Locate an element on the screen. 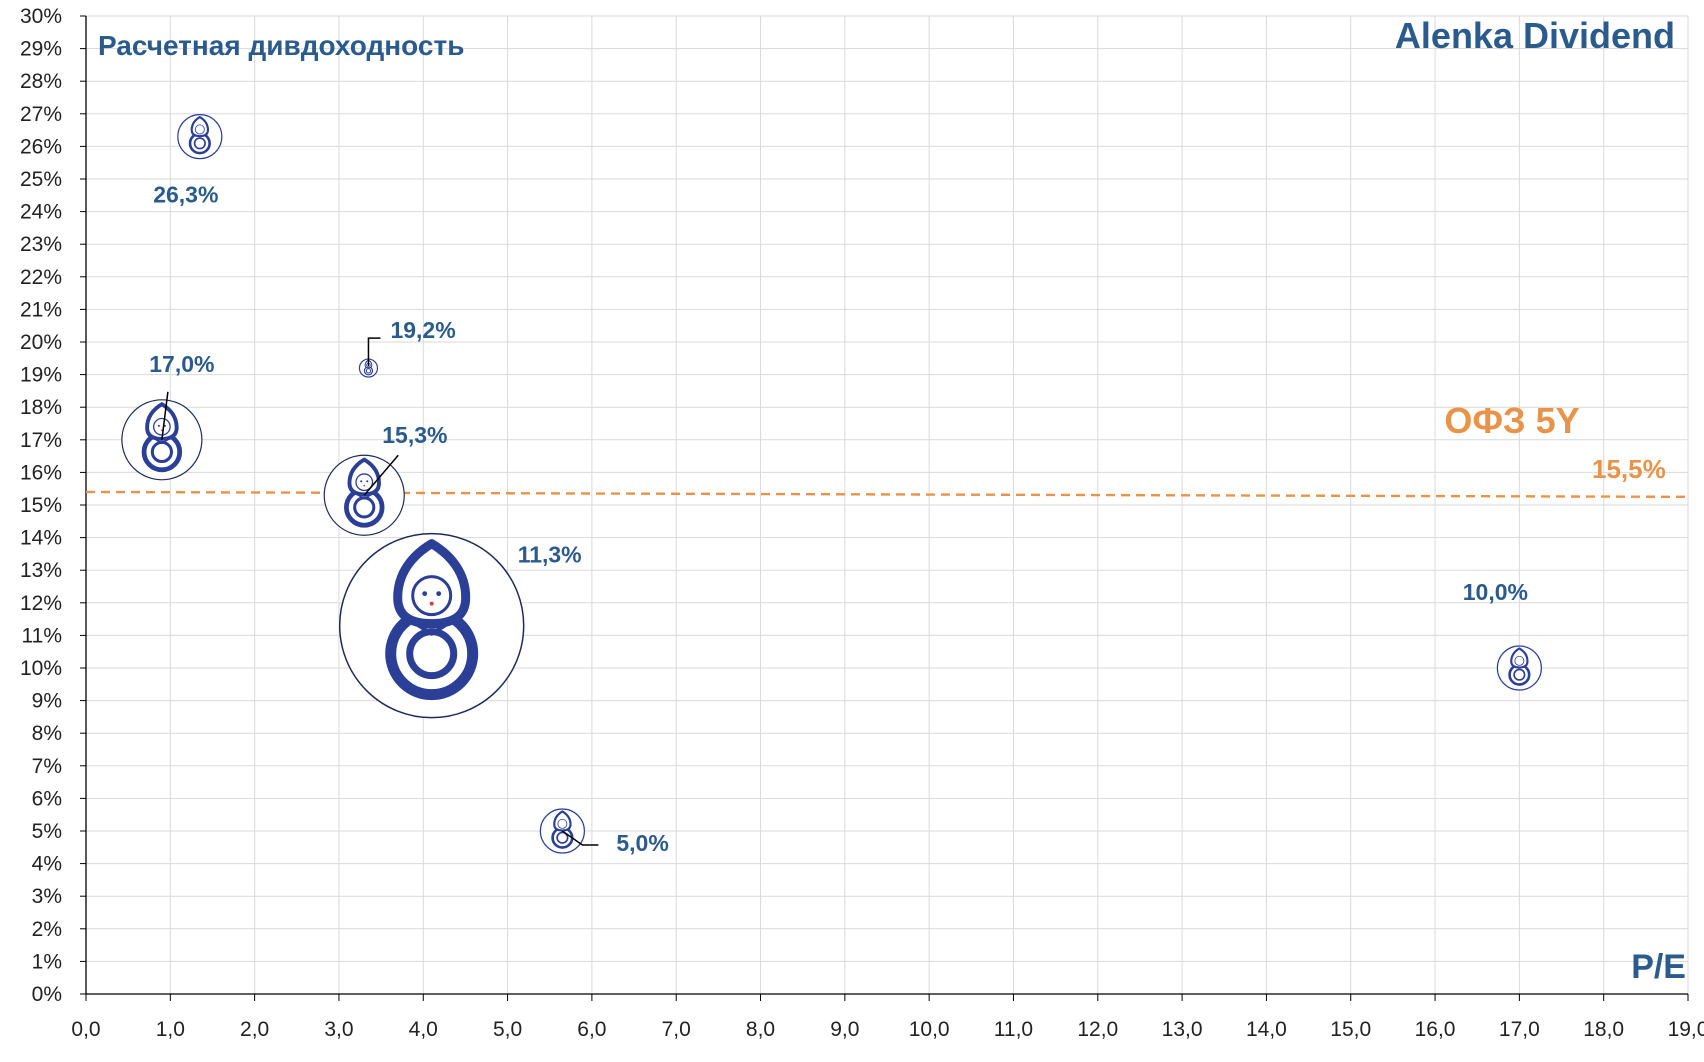 The width and height of the screenshot is (1704, 1062). y-tick-label: 25% is located at coordinates (41, 179).